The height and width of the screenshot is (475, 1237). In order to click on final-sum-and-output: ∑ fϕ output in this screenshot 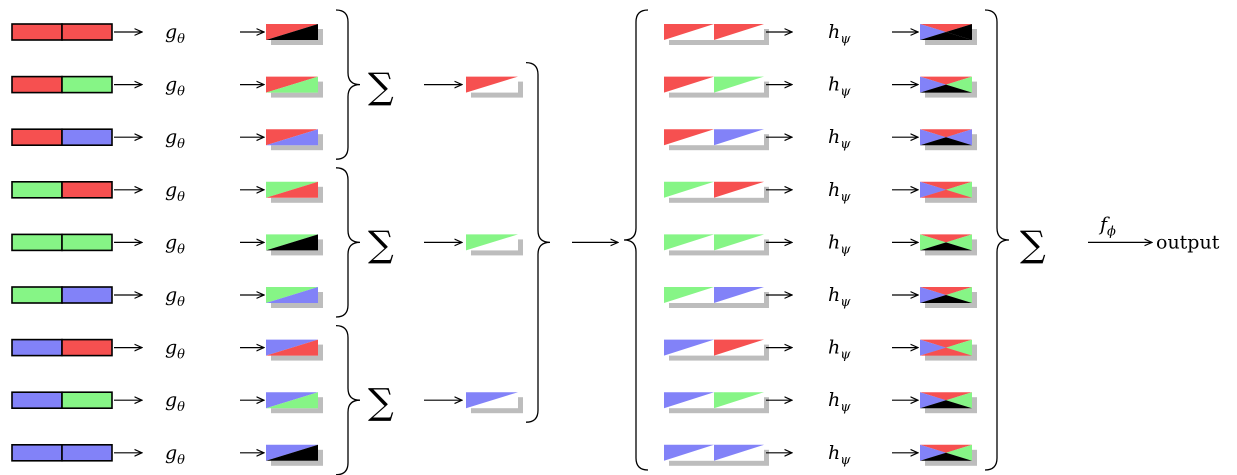, I will do `click(1120, 239)`.